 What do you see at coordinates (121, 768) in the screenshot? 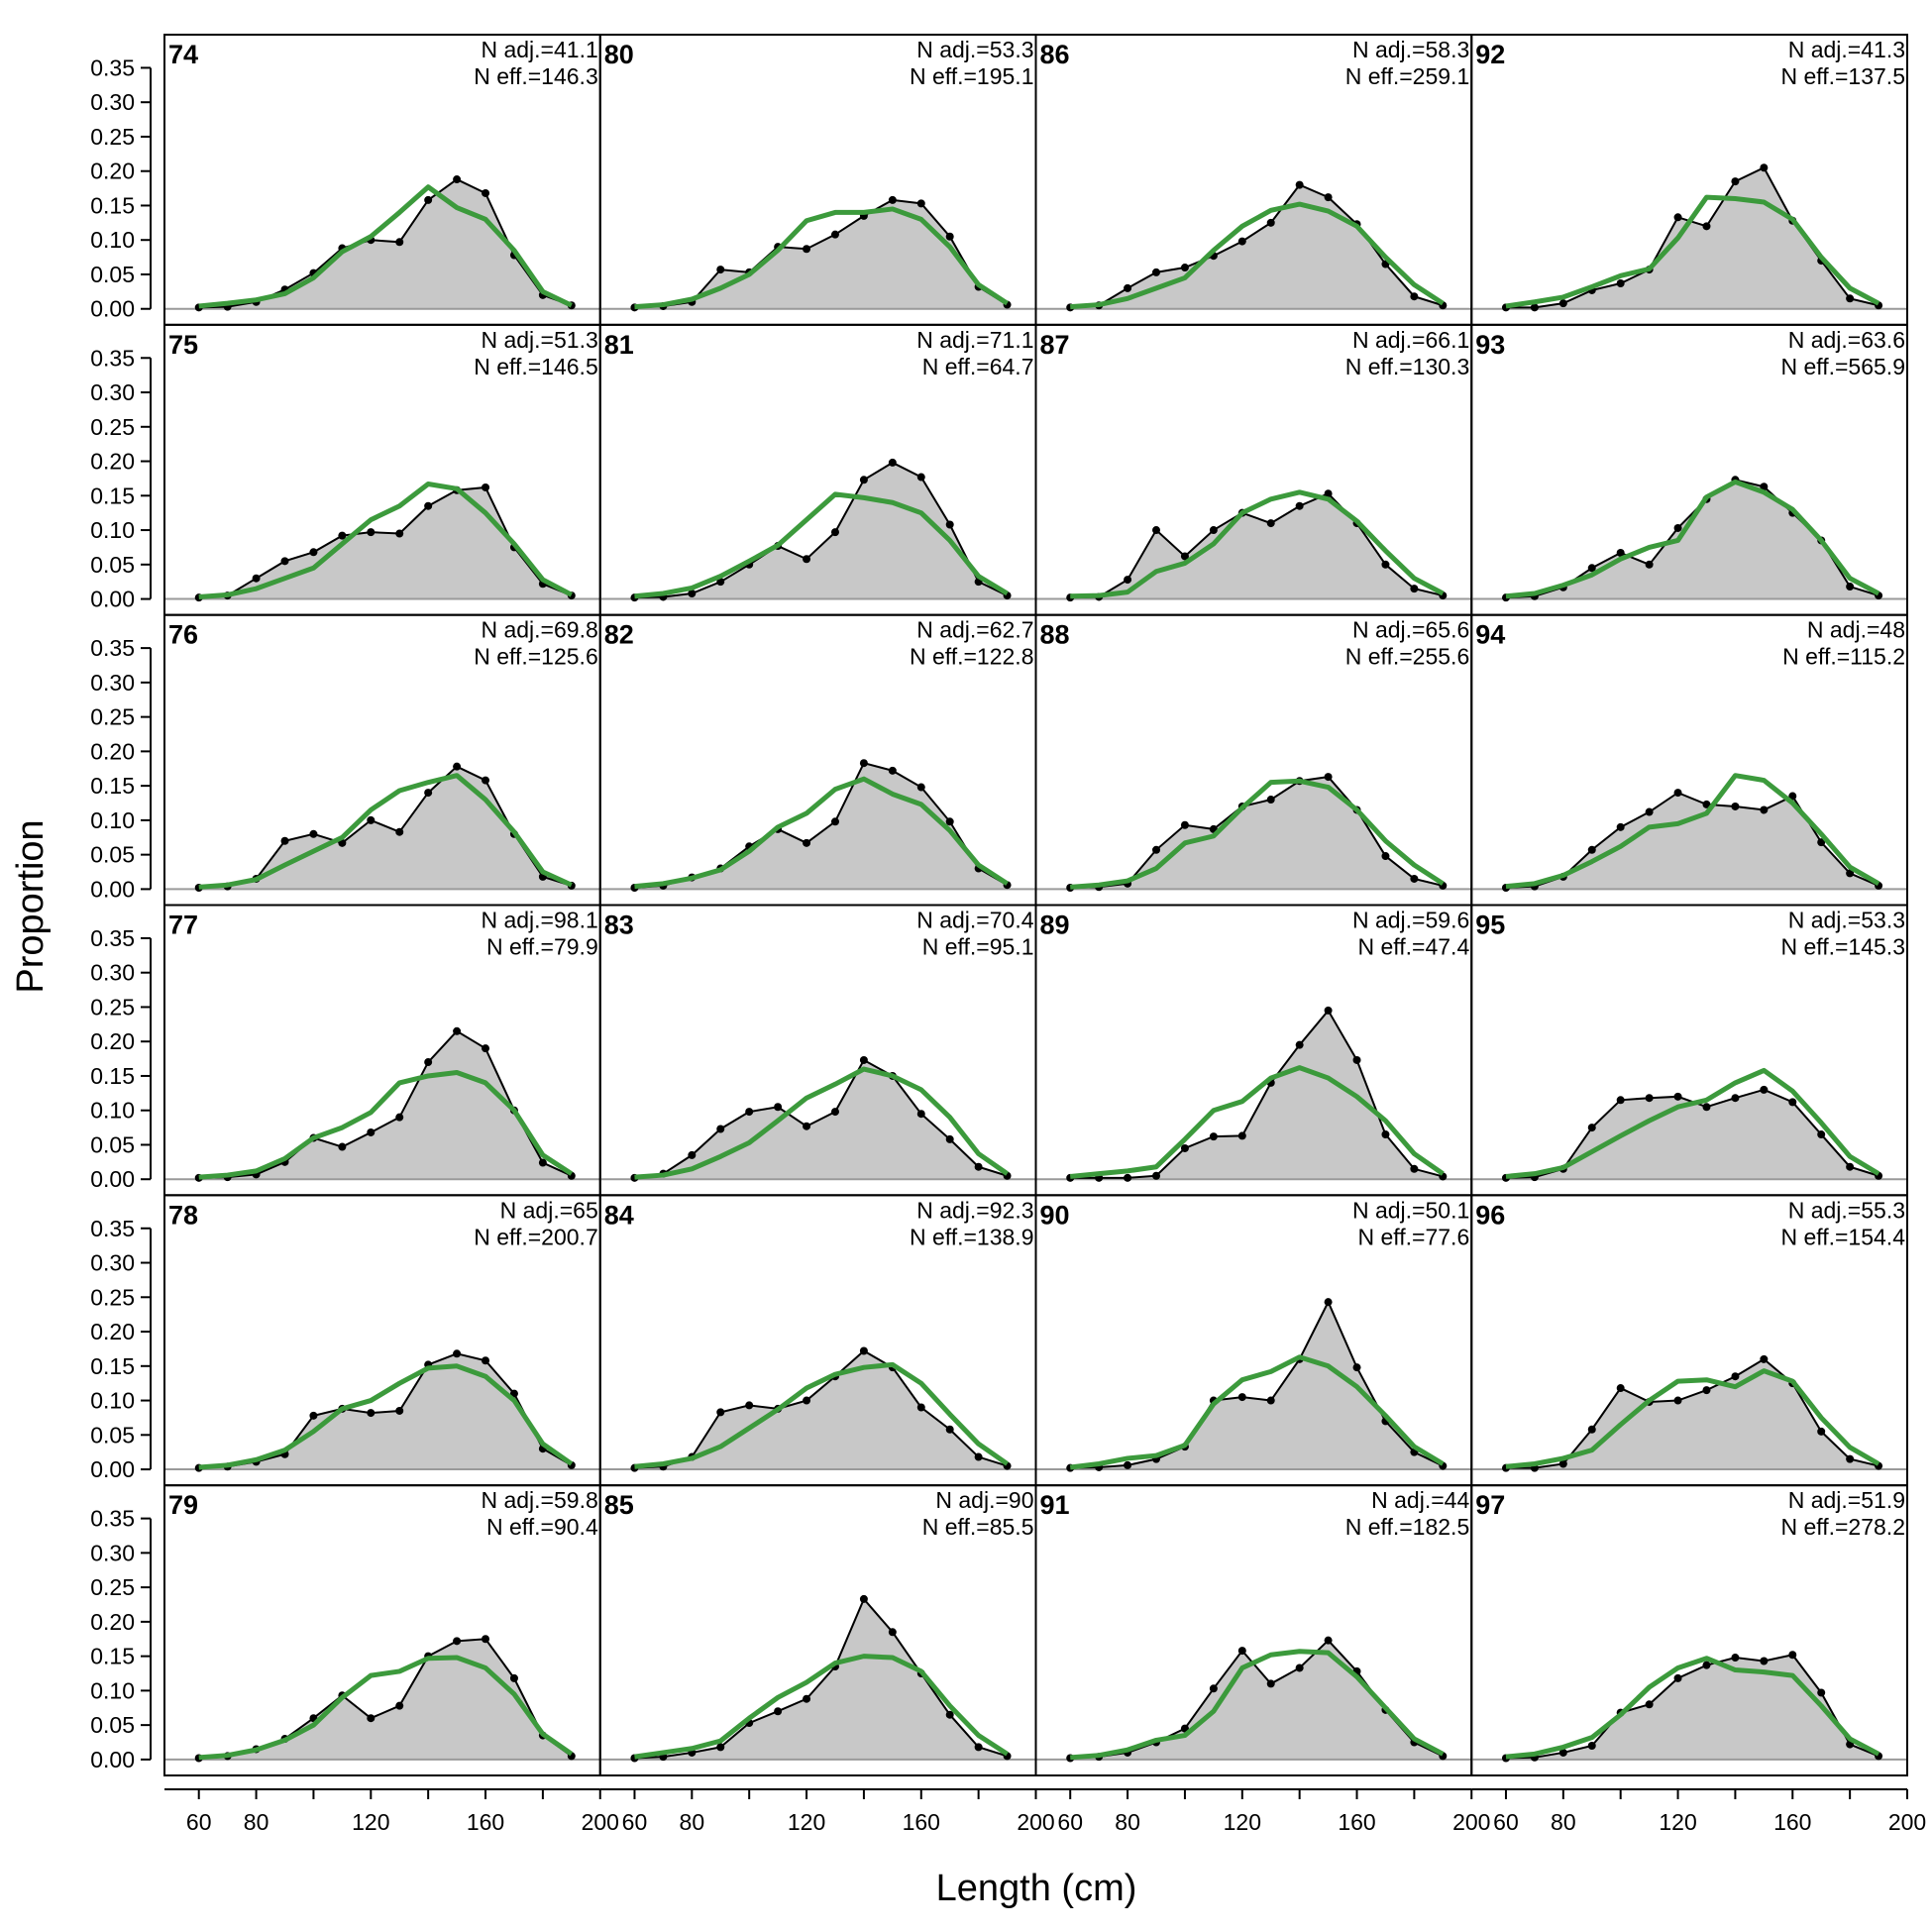
I see `y-axis-row-3: 0.00 0.05 0.10 0.15 0.20 0.25 0.30 0.35` at bounding box center [121, 768].